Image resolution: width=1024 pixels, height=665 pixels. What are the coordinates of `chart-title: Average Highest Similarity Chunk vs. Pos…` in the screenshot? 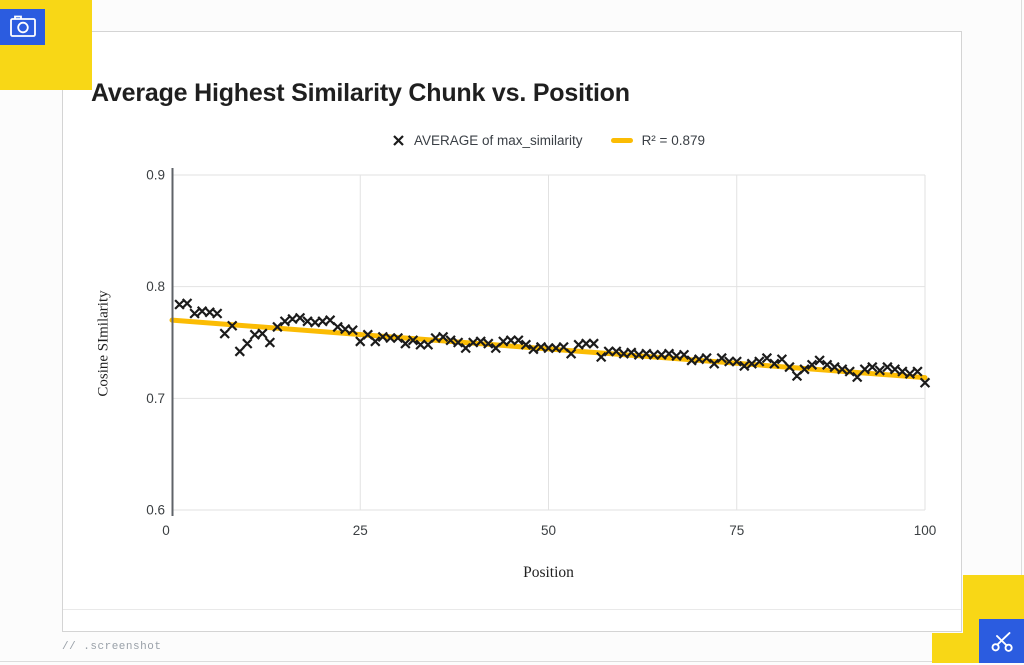 It's located at (360, 93).